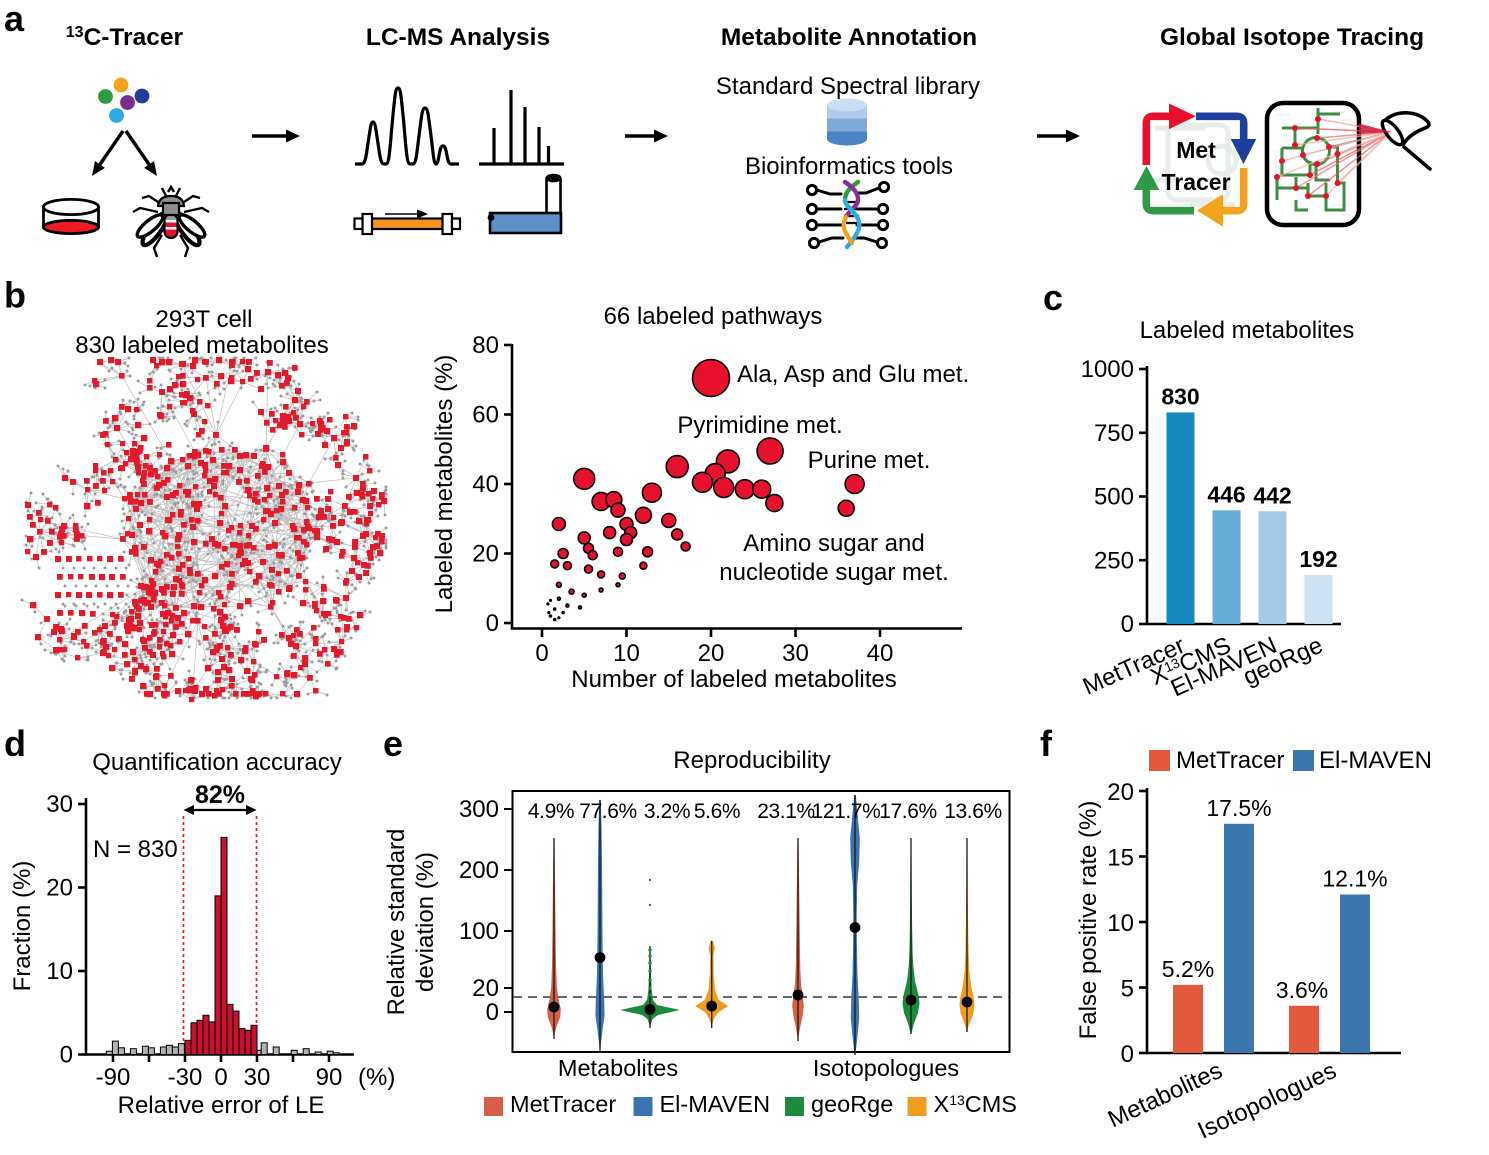  What do you see at coordinates (22, 926) in the screenshot?
I see `svg-text: Fraction (%)` at bounding box center [22, 926].